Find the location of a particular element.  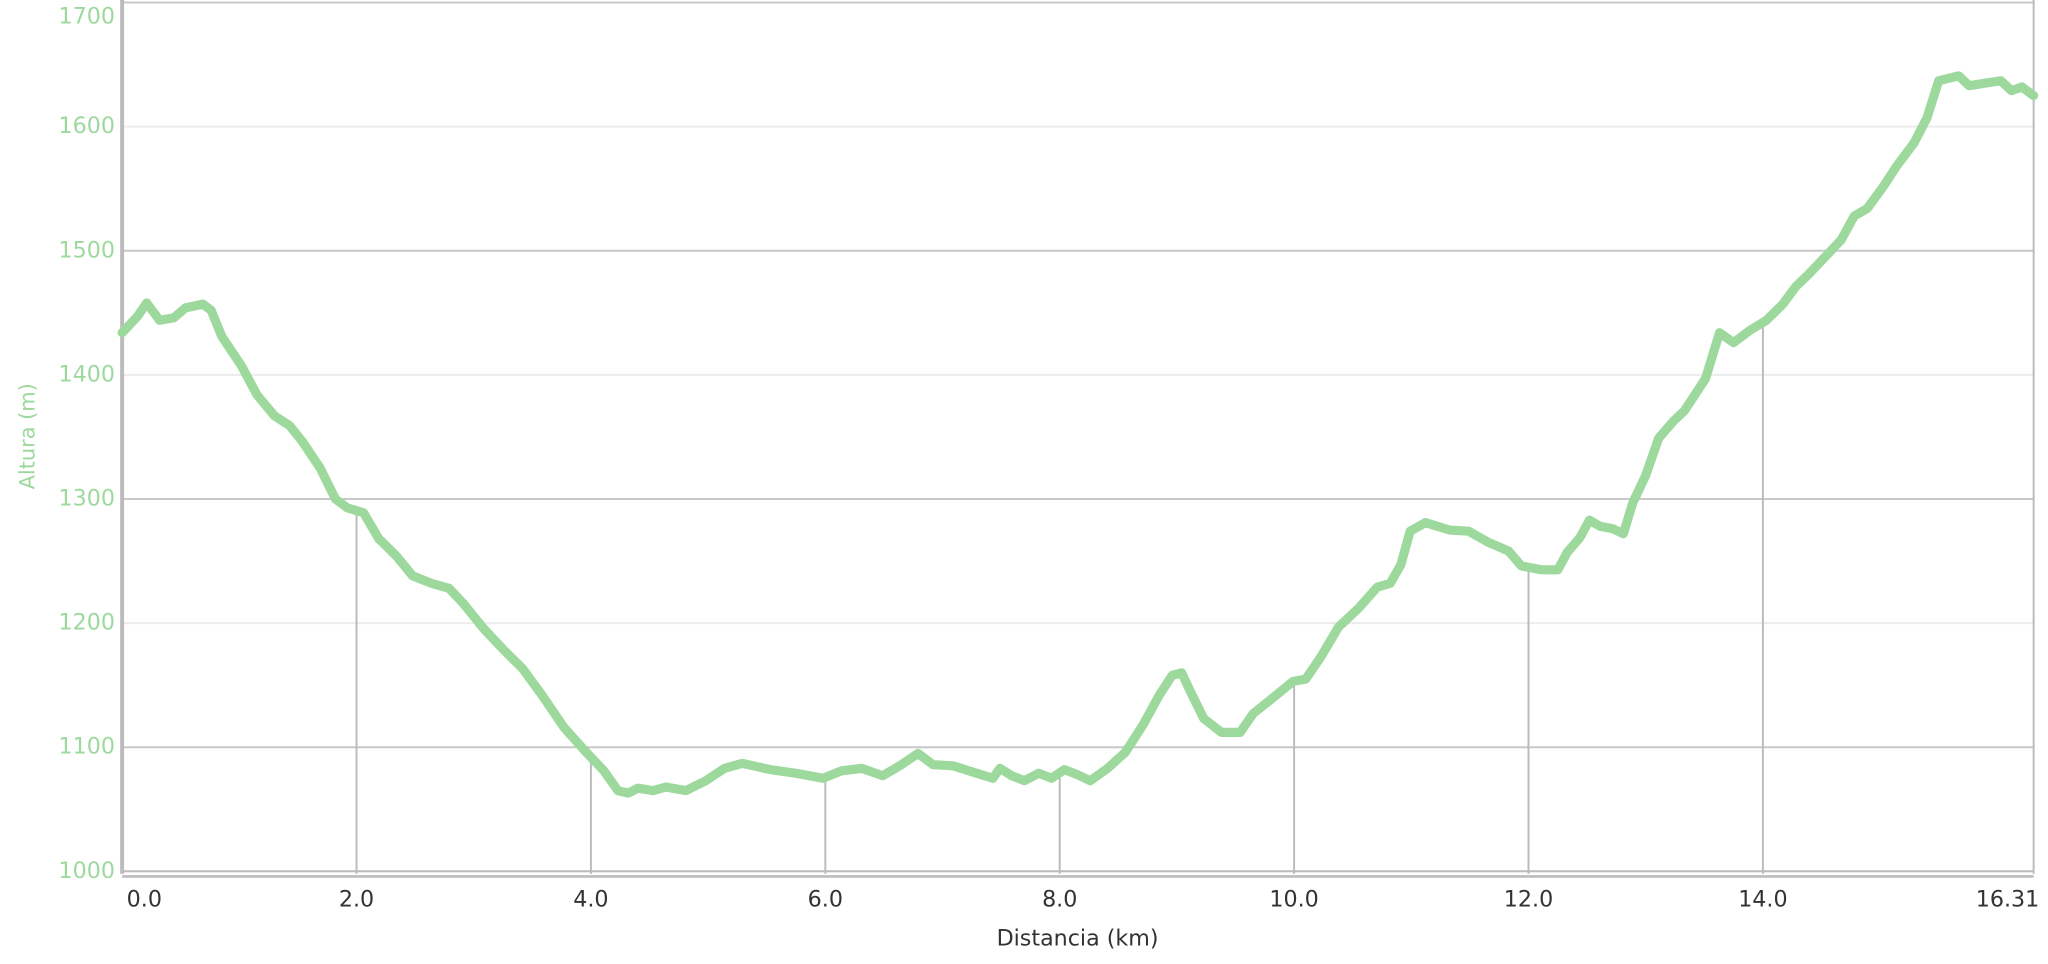

x-tick-label: 4.0 is located at coordinates (590, 899).